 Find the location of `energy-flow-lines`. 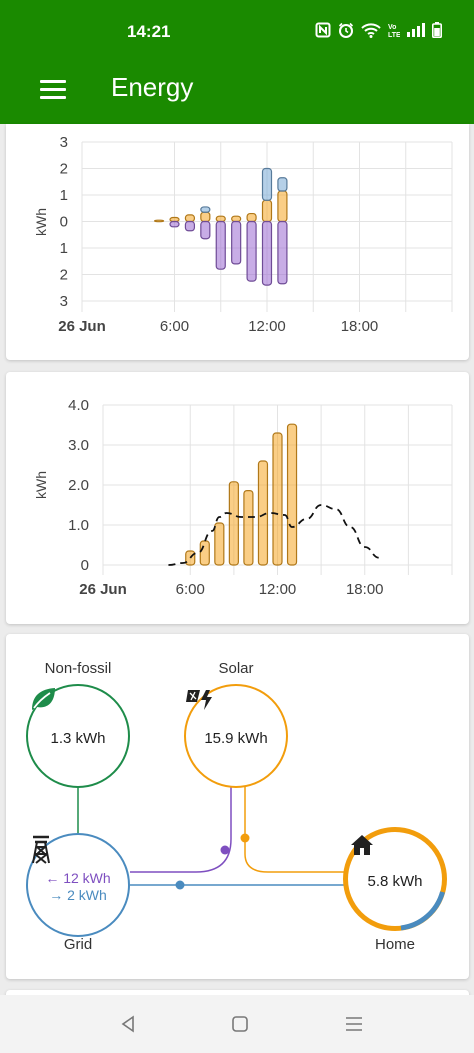

energy-flow-lines is located at coordinates (262, 858).